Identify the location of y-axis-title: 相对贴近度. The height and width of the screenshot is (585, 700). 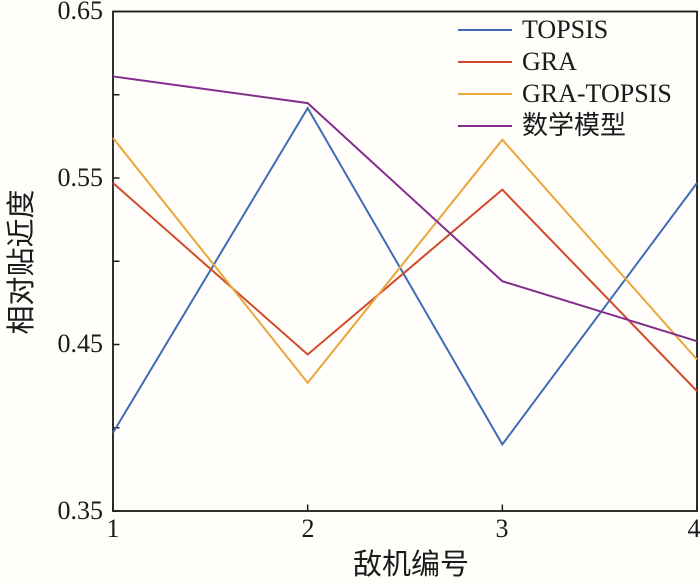
(22, 262).